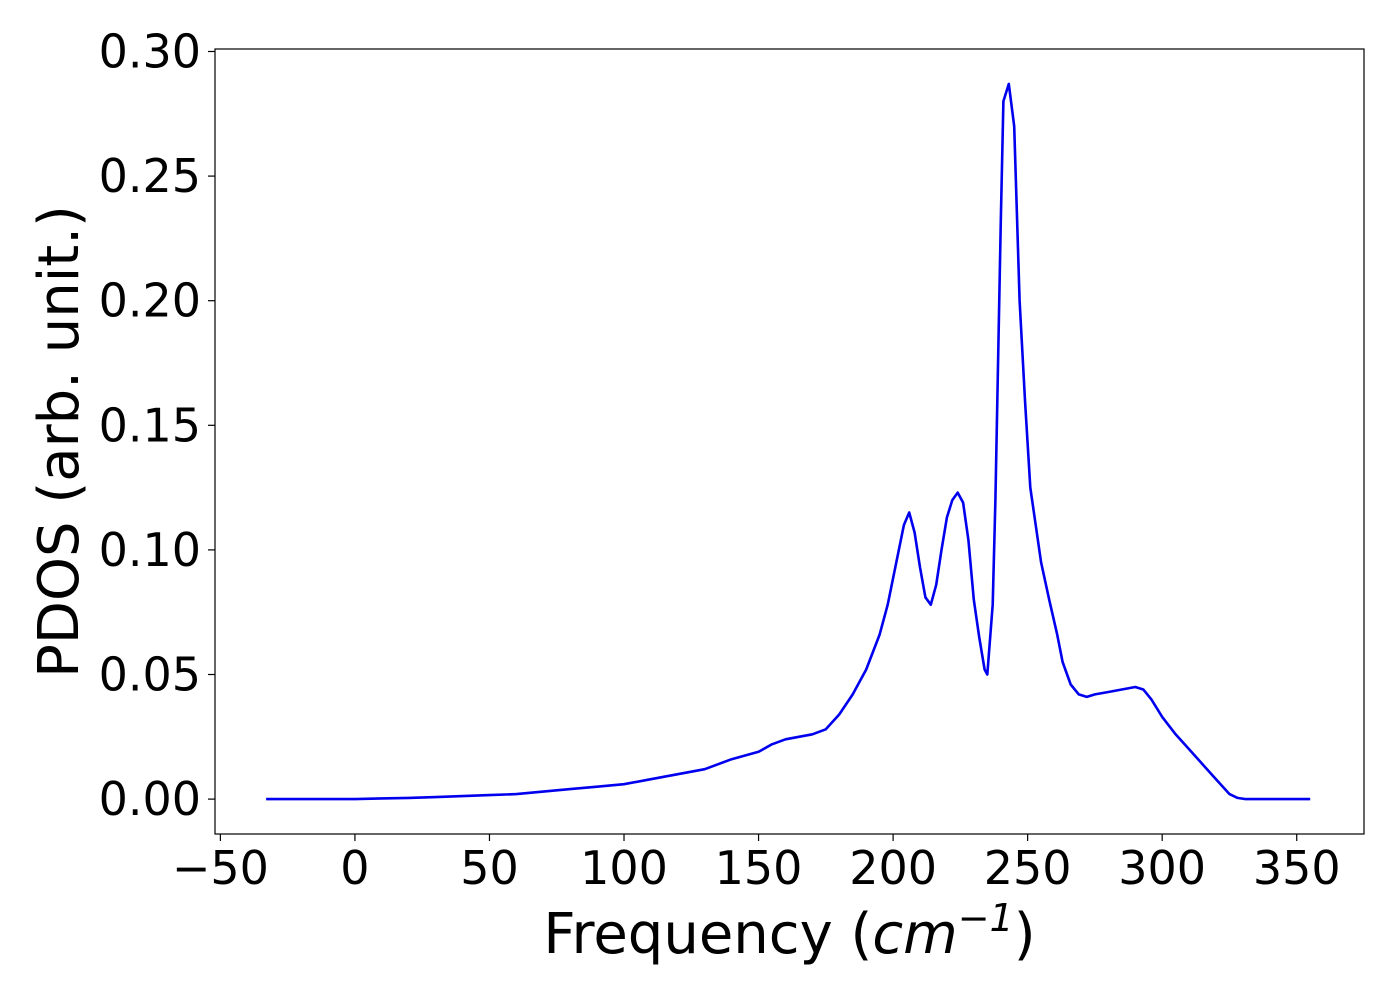  What do you see at coordinates (150, 550) in the screenshot?
I see `y-tick-label: 0.10` at bounding box center [150, 550].